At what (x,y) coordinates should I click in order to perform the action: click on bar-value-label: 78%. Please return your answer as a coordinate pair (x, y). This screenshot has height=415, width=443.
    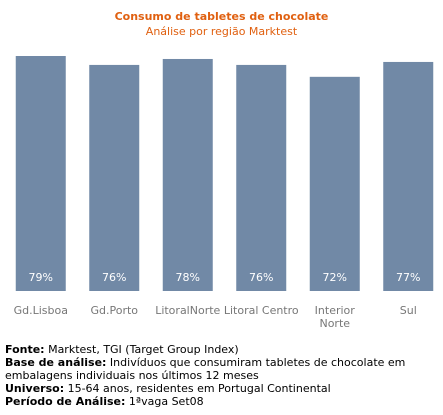
    Looking at the image, I should click on (188, 277).